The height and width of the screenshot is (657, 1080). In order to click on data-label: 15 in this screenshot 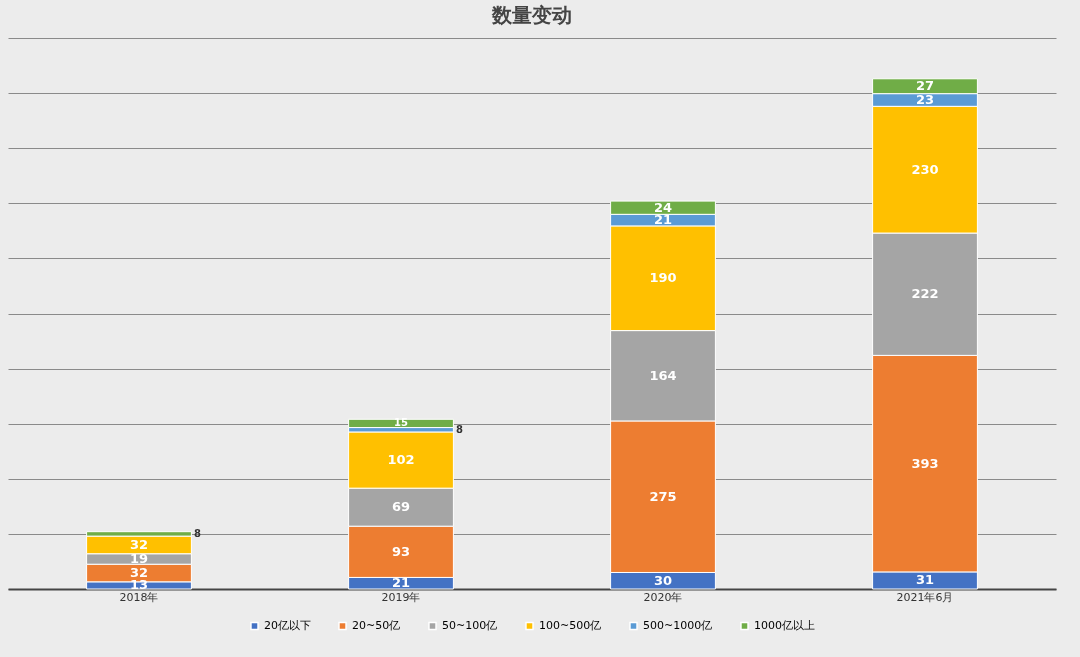, I will do `click(401, 423)`.